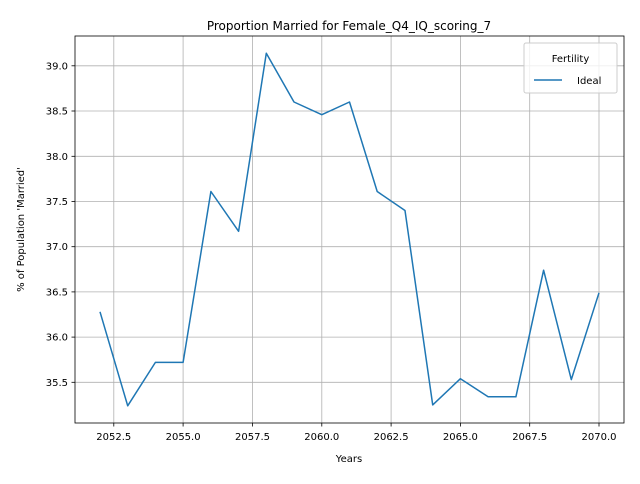 This screenshot has width=640, height=484. I want to click on x-tick-label: 2065.0, so click(460, 437).